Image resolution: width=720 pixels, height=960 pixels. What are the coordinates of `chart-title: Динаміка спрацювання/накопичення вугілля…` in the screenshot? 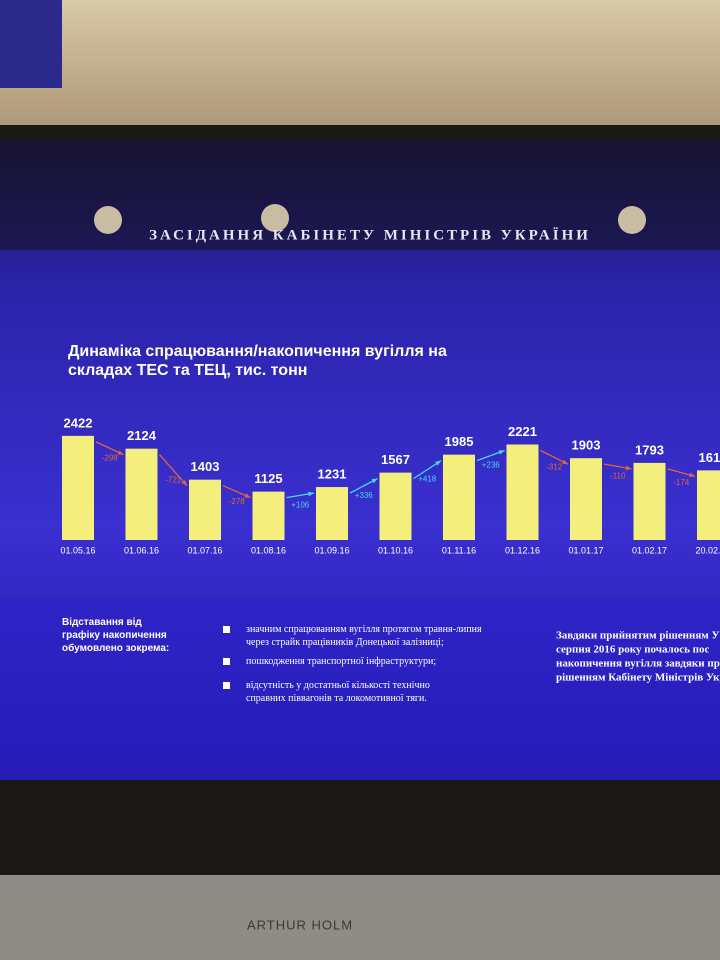 It's located at (257, 361).